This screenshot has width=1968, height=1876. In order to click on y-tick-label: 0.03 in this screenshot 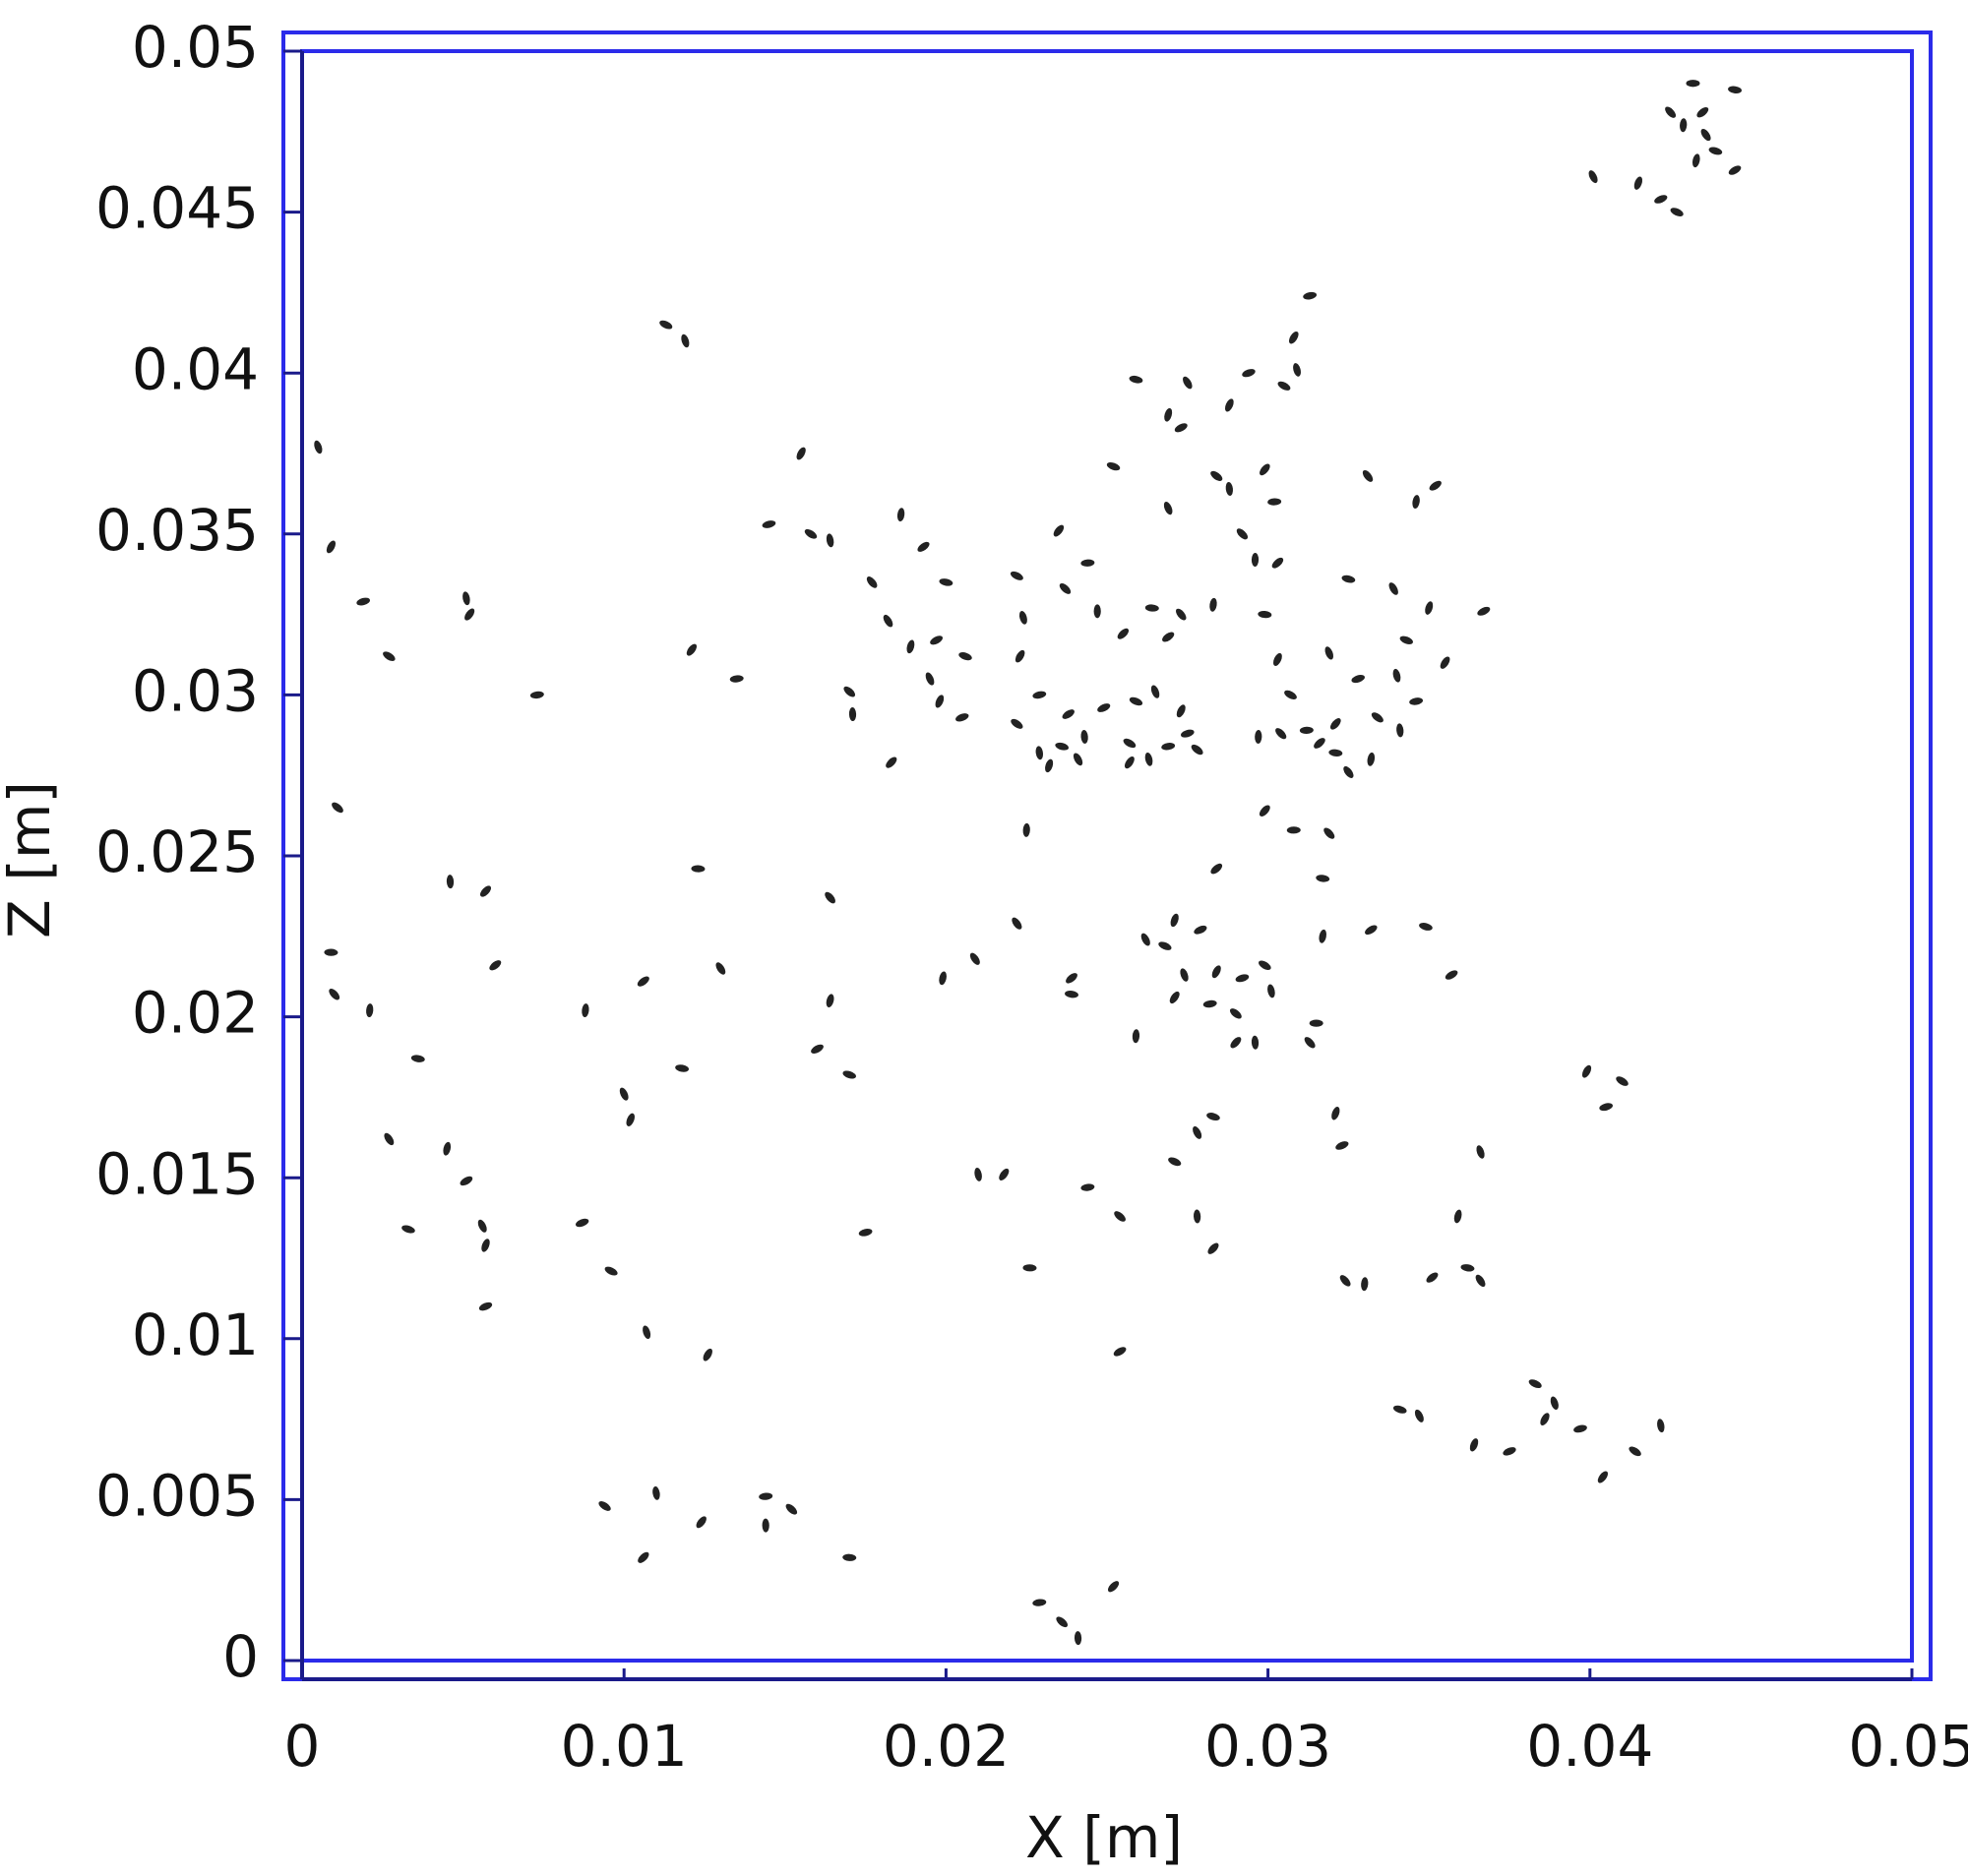, I will do `click(195, 691)`.